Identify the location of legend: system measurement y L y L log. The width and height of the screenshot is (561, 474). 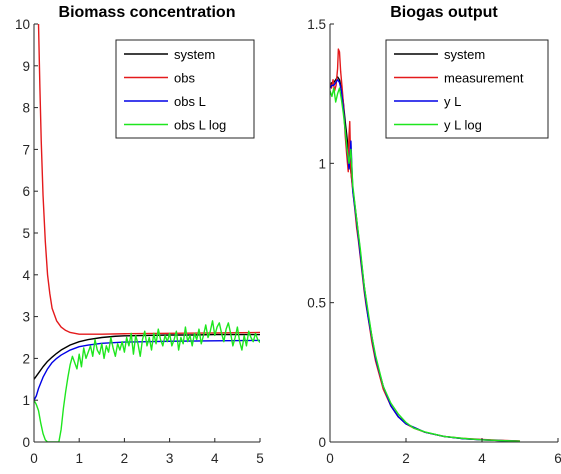
(467, 89).